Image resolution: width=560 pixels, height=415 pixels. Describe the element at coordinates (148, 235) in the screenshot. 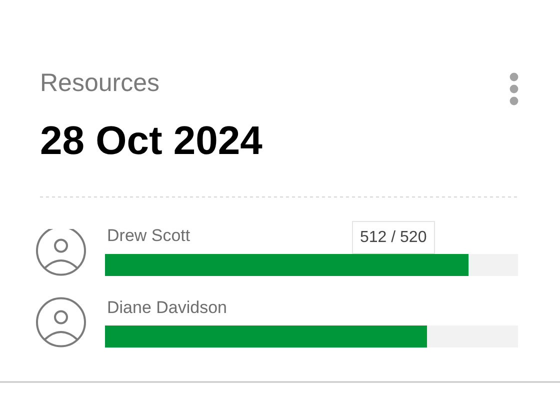

I see `y-tick-label: Drew Scott` at that location.